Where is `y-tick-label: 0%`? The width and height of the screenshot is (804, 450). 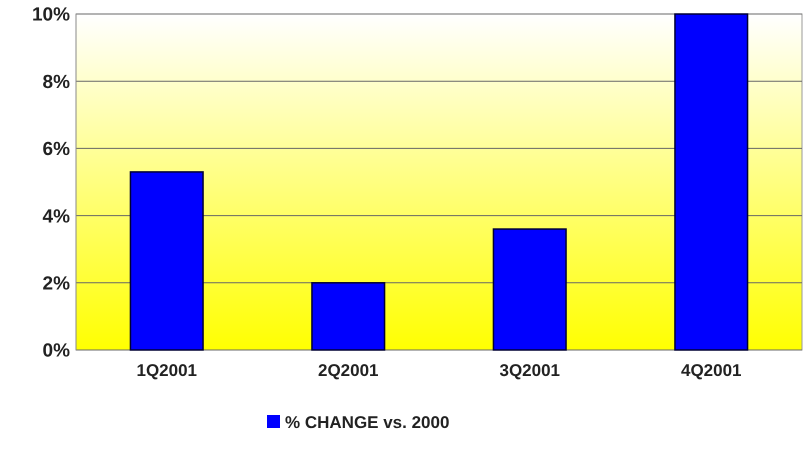 y-tick-label: 0% is located at coordinates (56, 351).